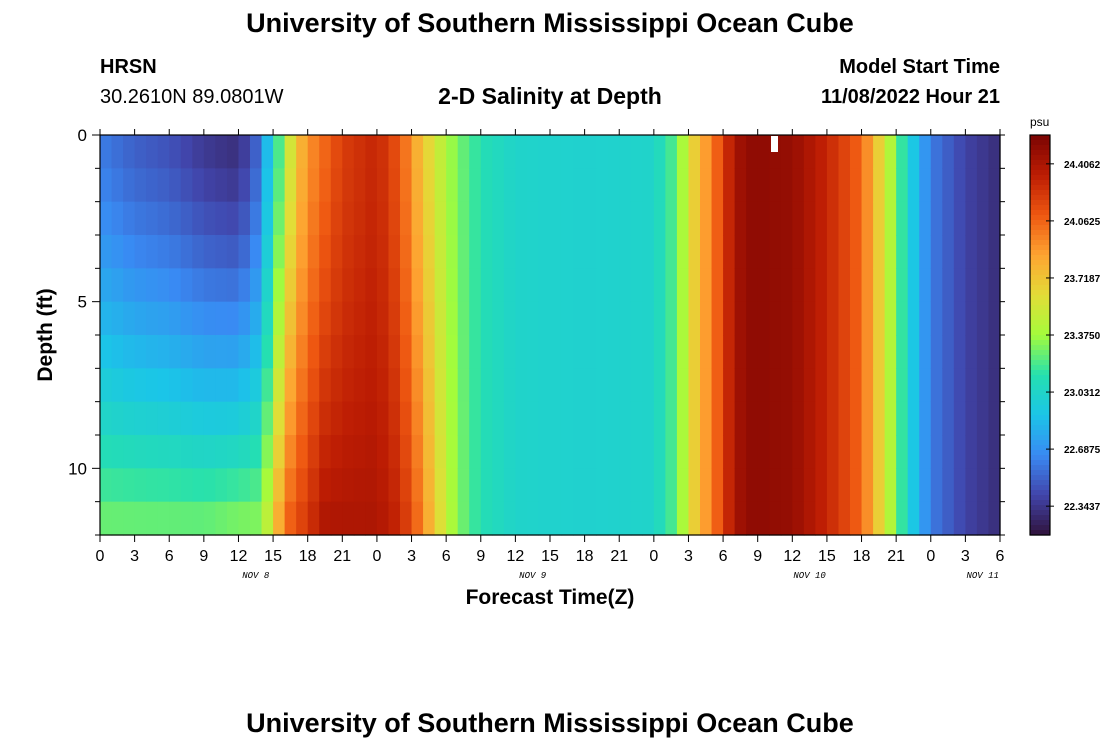  What do you see at coordinates (619, 556) in the screenshot?
I see `x-tick-label: 21` at bounding box center [619, 556].